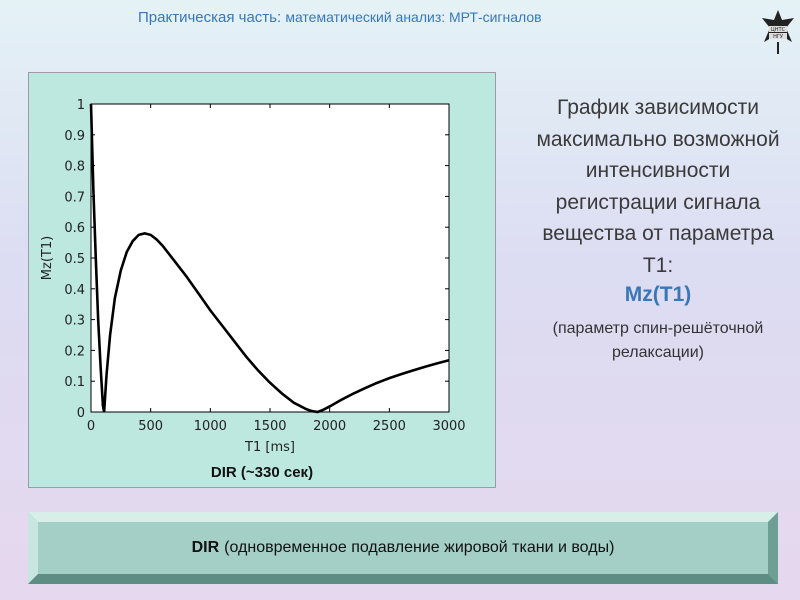  What do you see at coordinates (47, 258) in the screenshot?
I see `y-axis-label: Mz(T1)` at bounding box center [47, 258].